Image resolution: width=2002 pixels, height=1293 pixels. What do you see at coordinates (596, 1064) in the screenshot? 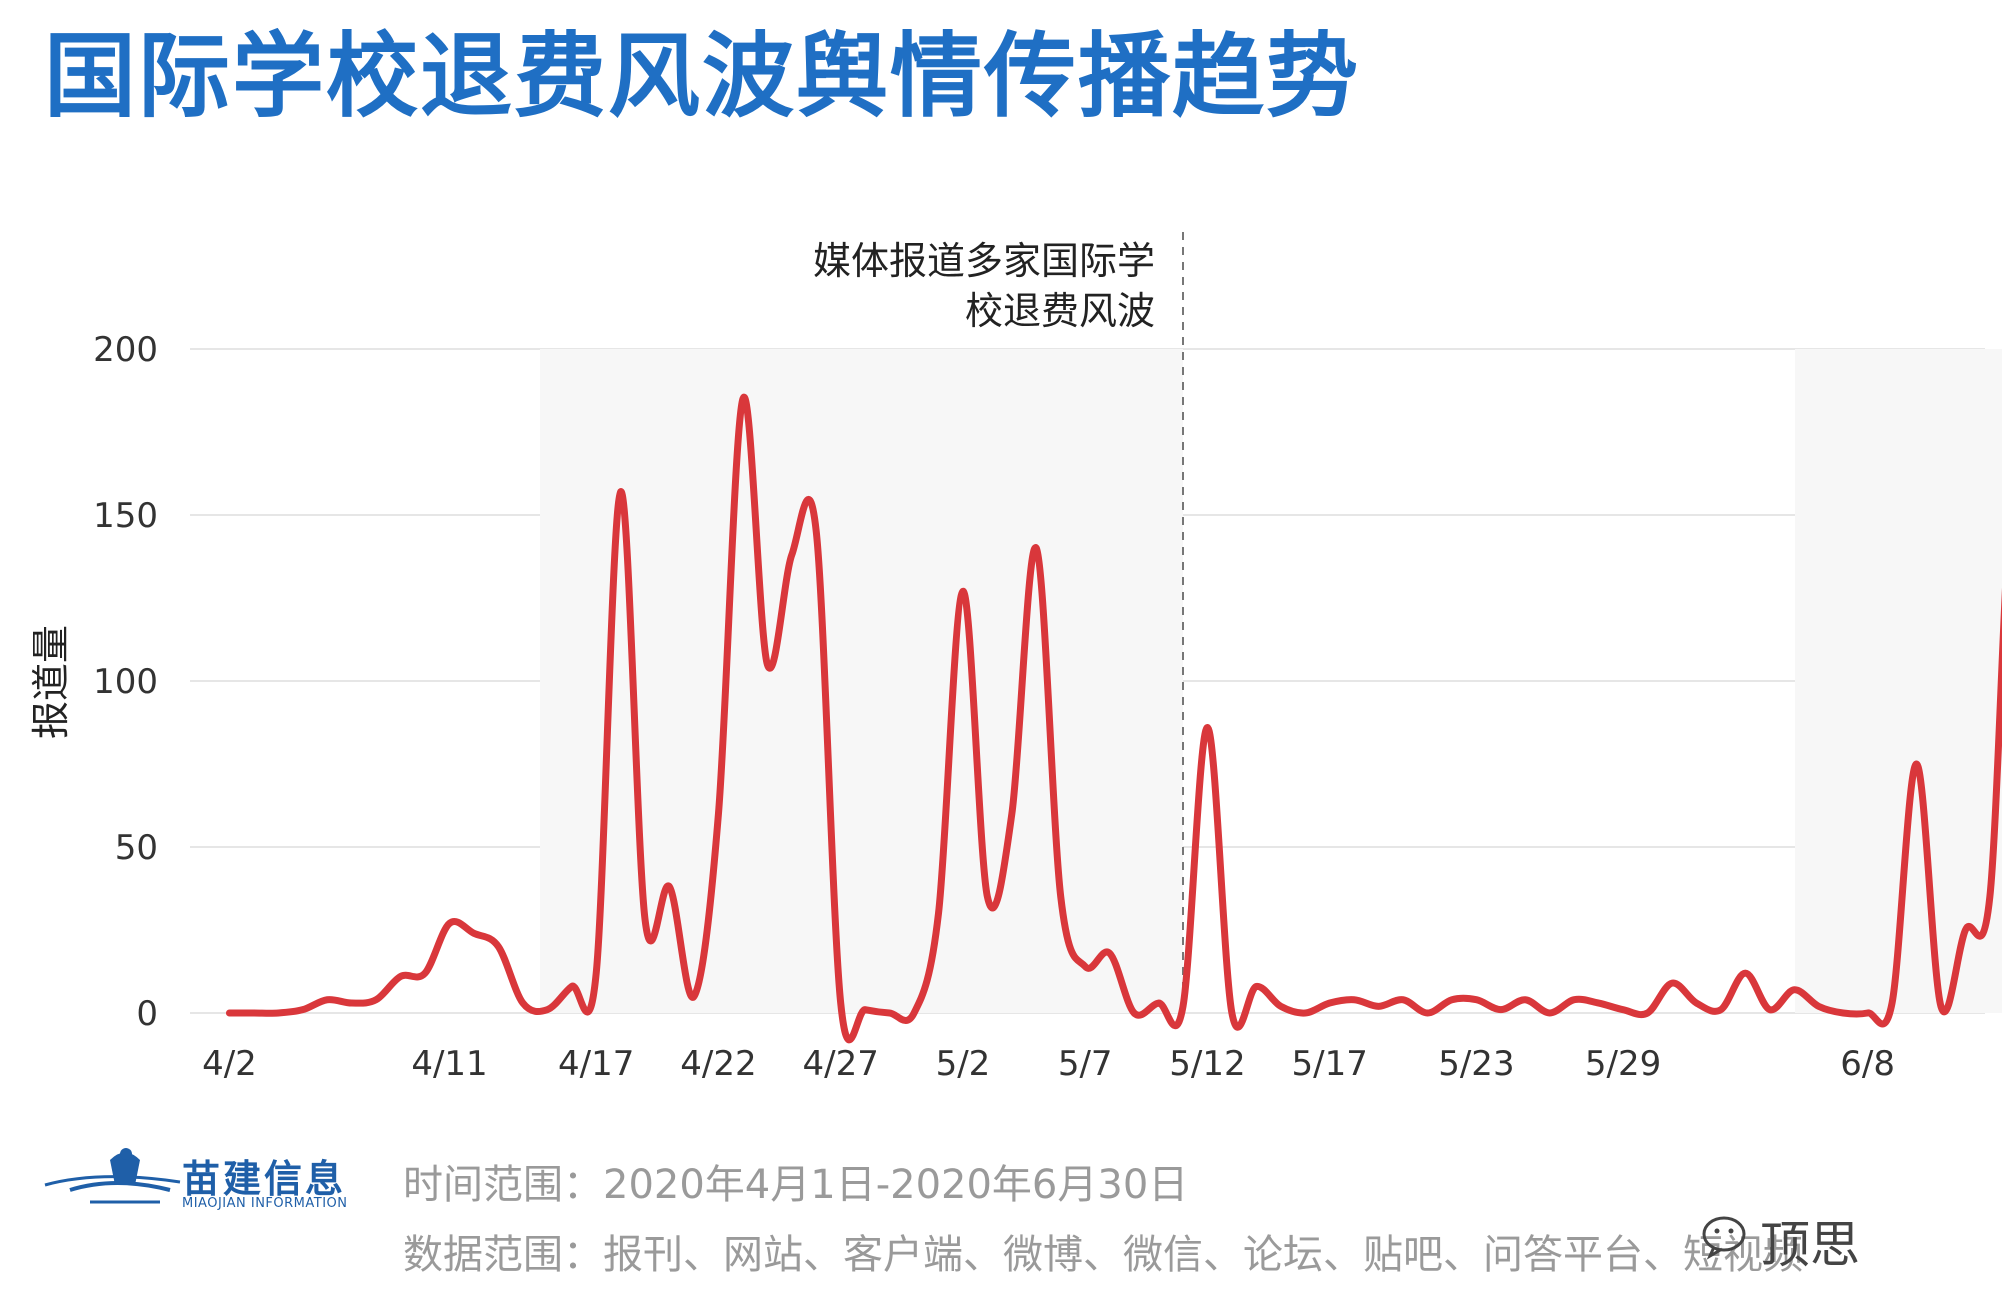
I see `x-tick-label: 4/17` at bounding box center [596, 1064].